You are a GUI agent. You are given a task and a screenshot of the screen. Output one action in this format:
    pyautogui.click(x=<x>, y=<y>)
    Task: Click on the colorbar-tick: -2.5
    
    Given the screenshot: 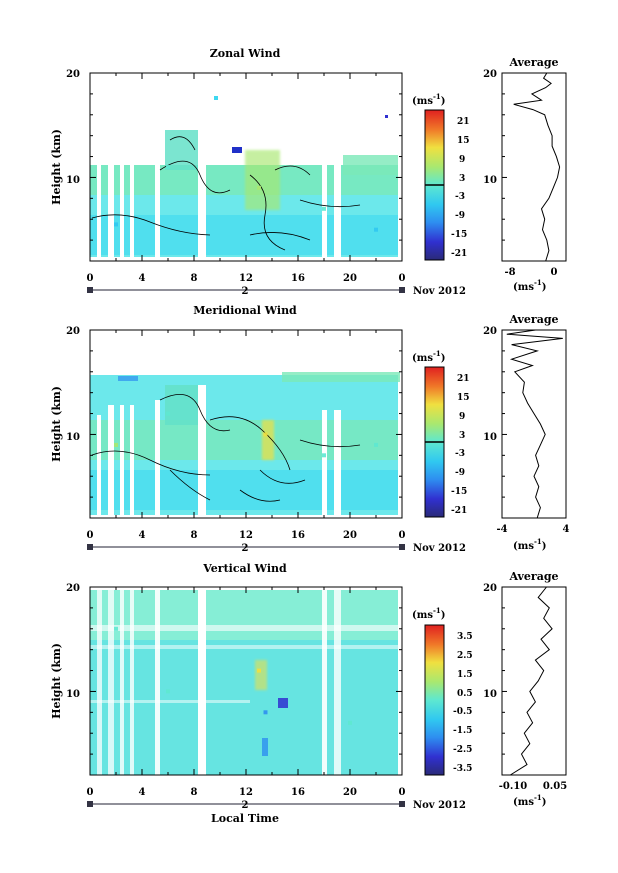 What is the action you would take?
    pyautogui.click(x=462, y=750)
    